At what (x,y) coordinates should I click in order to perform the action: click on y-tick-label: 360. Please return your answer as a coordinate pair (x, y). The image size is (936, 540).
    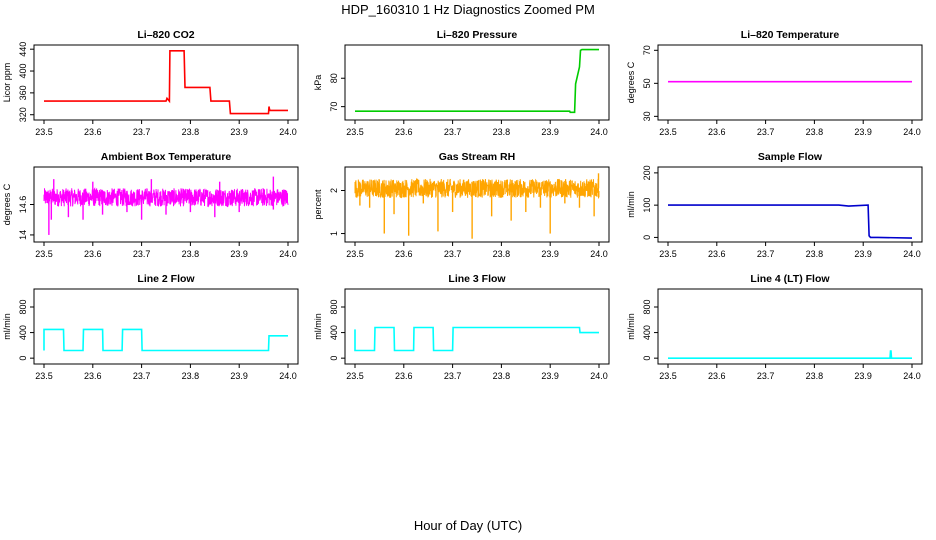
    Looking at the image, I should click on (23, 92).